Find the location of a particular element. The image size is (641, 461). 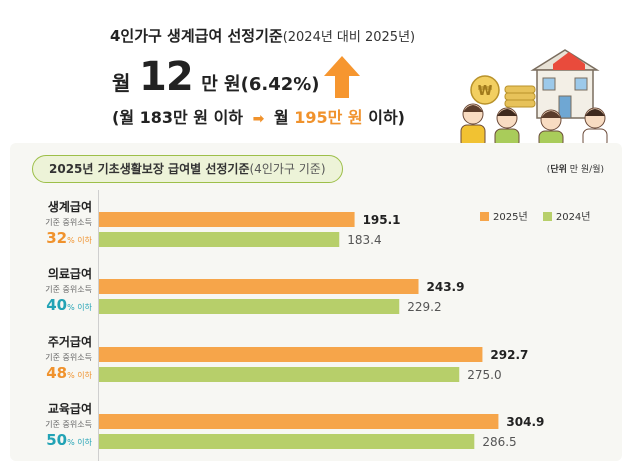

category-label-3: 교육급여 기준 중위소득 50% 이하 is located at coordinates (52, 424).